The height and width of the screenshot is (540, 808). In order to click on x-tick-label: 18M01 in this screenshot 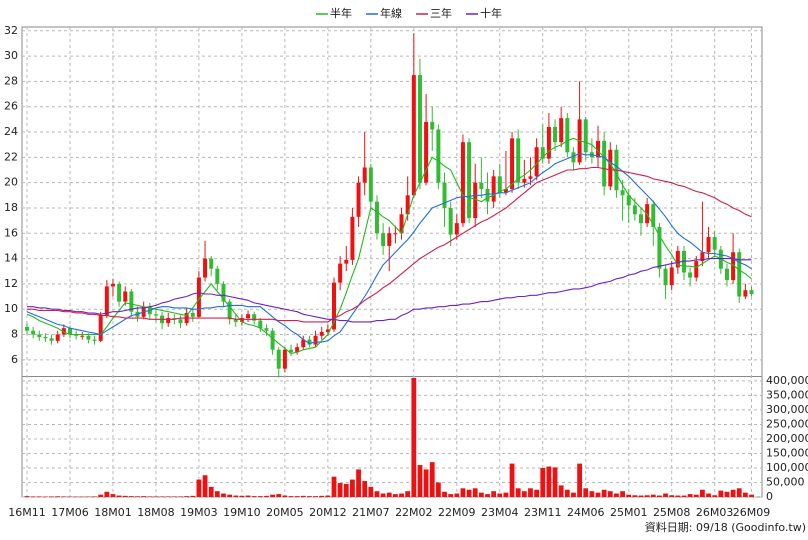, I will do `click(113, 512)`.